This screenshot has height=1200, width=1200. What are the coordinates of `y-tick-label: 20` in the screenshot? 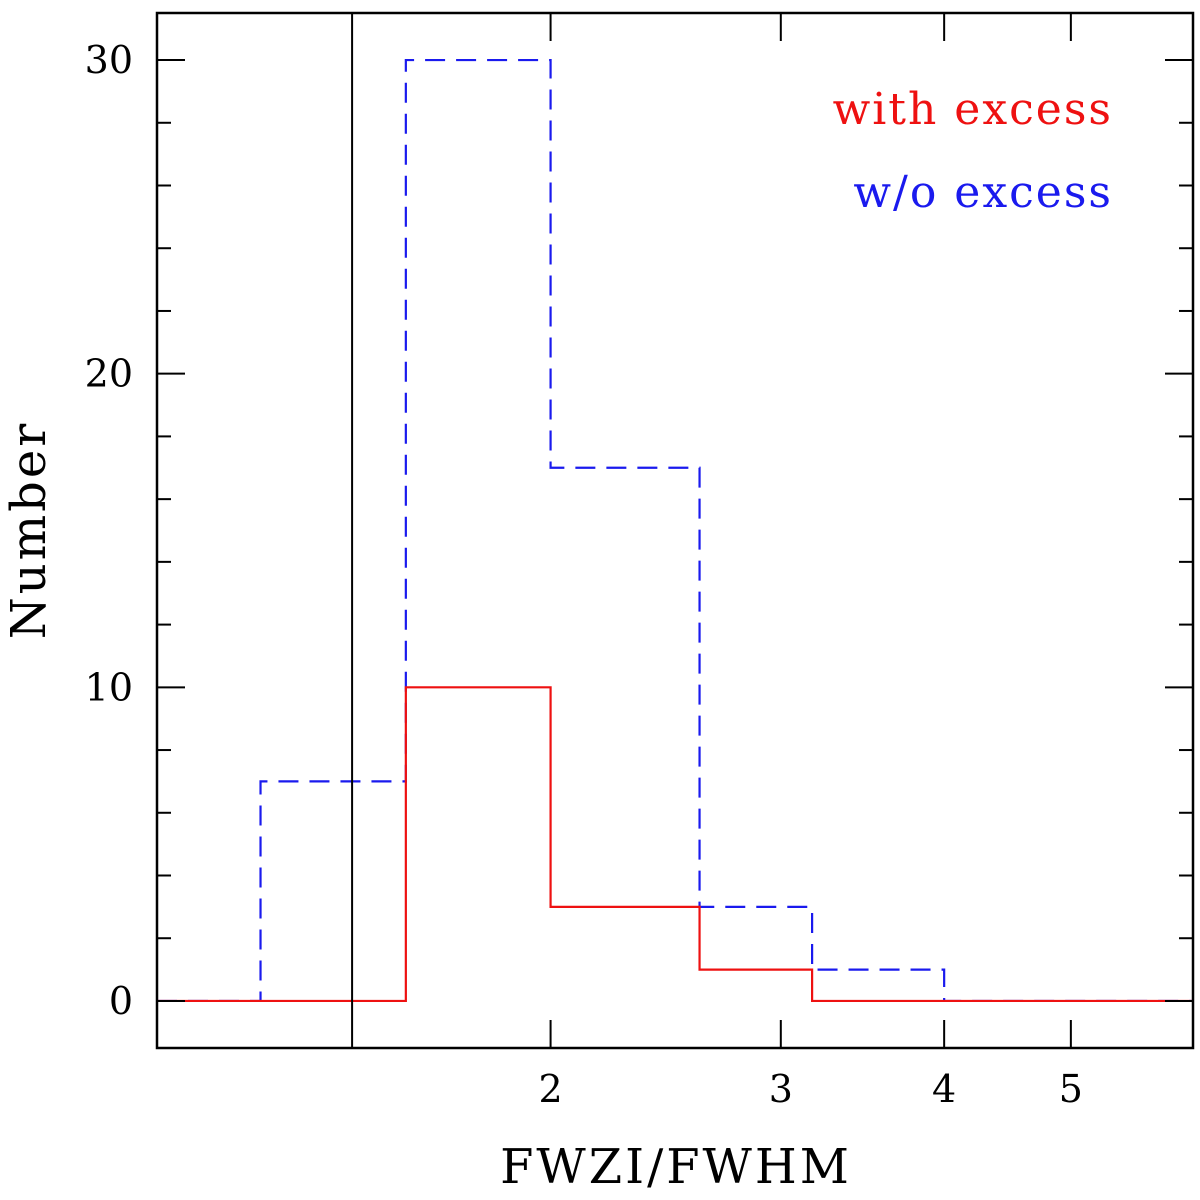 It's located at (109, 374).